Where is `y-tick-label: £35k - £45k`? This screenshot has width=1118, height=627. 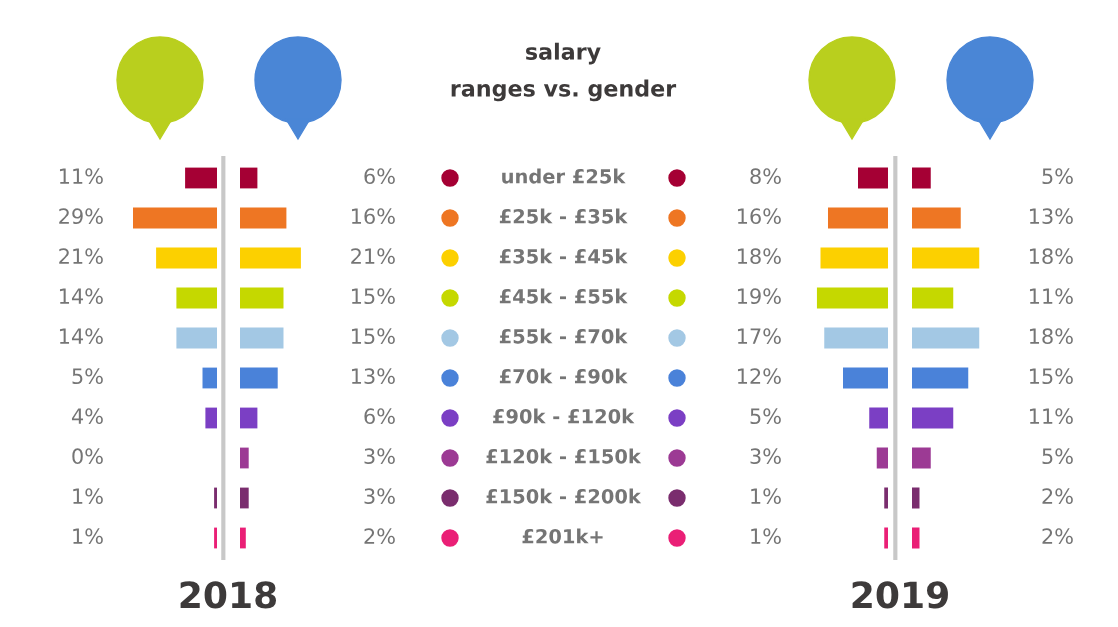
y-tick-label: £35k - £45k is located at coordinates (563, 256).